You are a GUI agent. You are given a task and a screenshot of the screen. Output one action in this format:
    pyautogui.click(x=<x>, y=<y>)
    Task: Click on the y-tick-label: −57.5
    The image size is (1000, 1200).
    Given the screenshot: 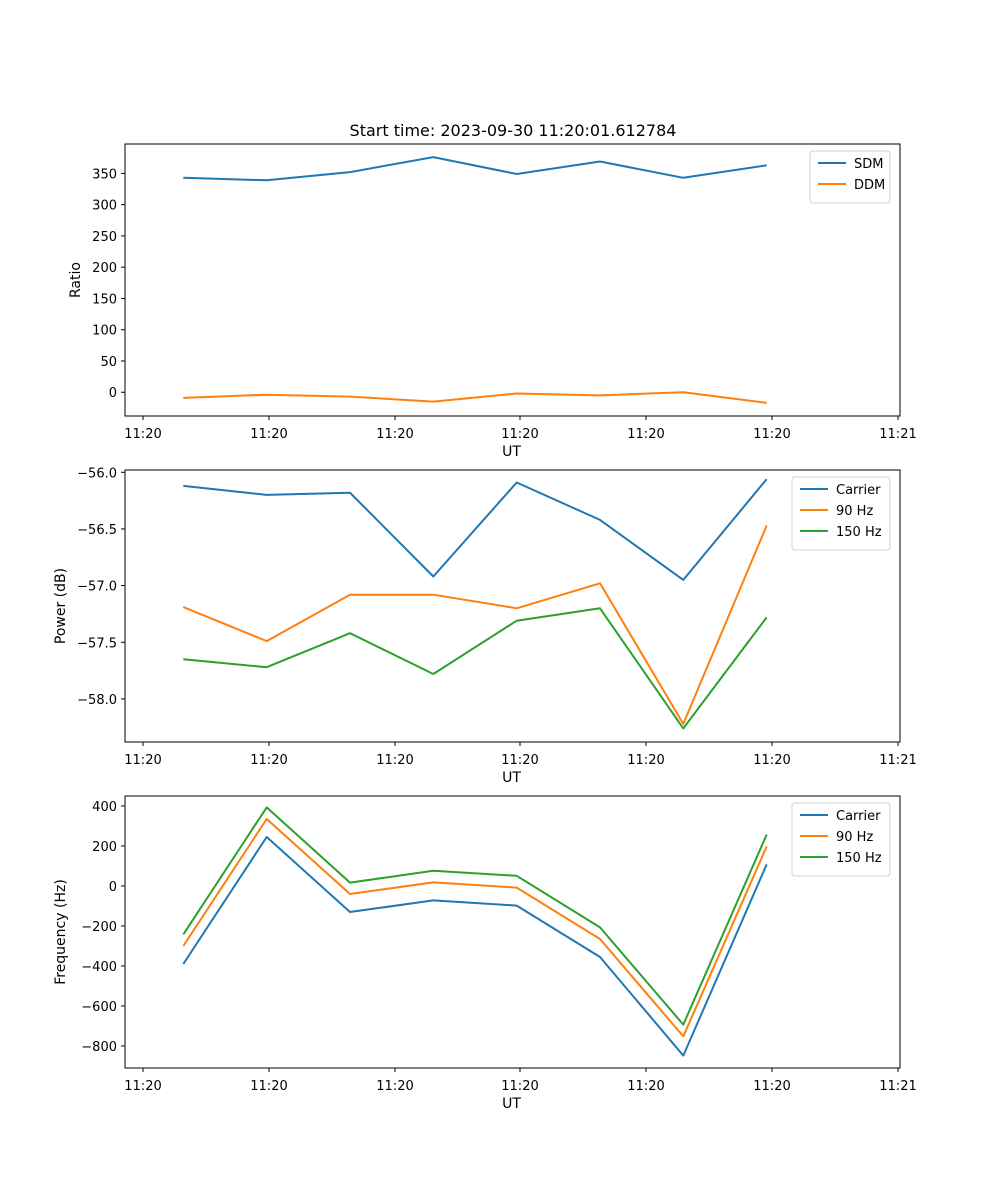 What is the action you would take?
    pyautogui.click(x=97, y=643)
    